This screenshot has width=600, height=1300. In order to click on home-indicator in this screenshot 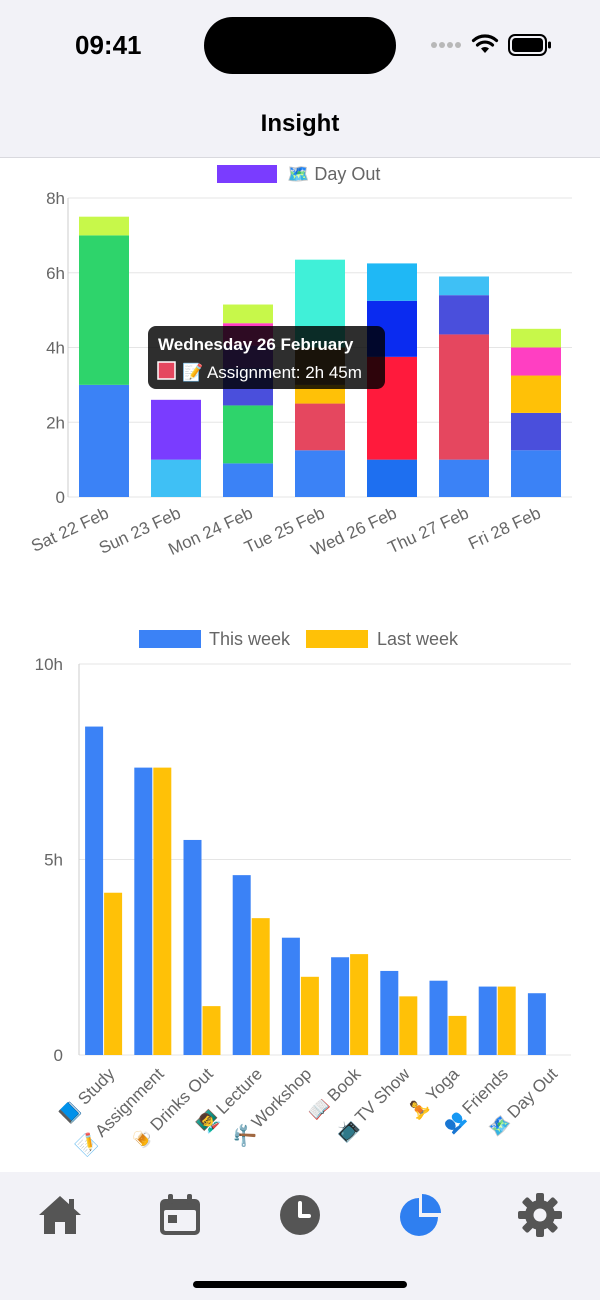, I will do `click(300, 1284)`.